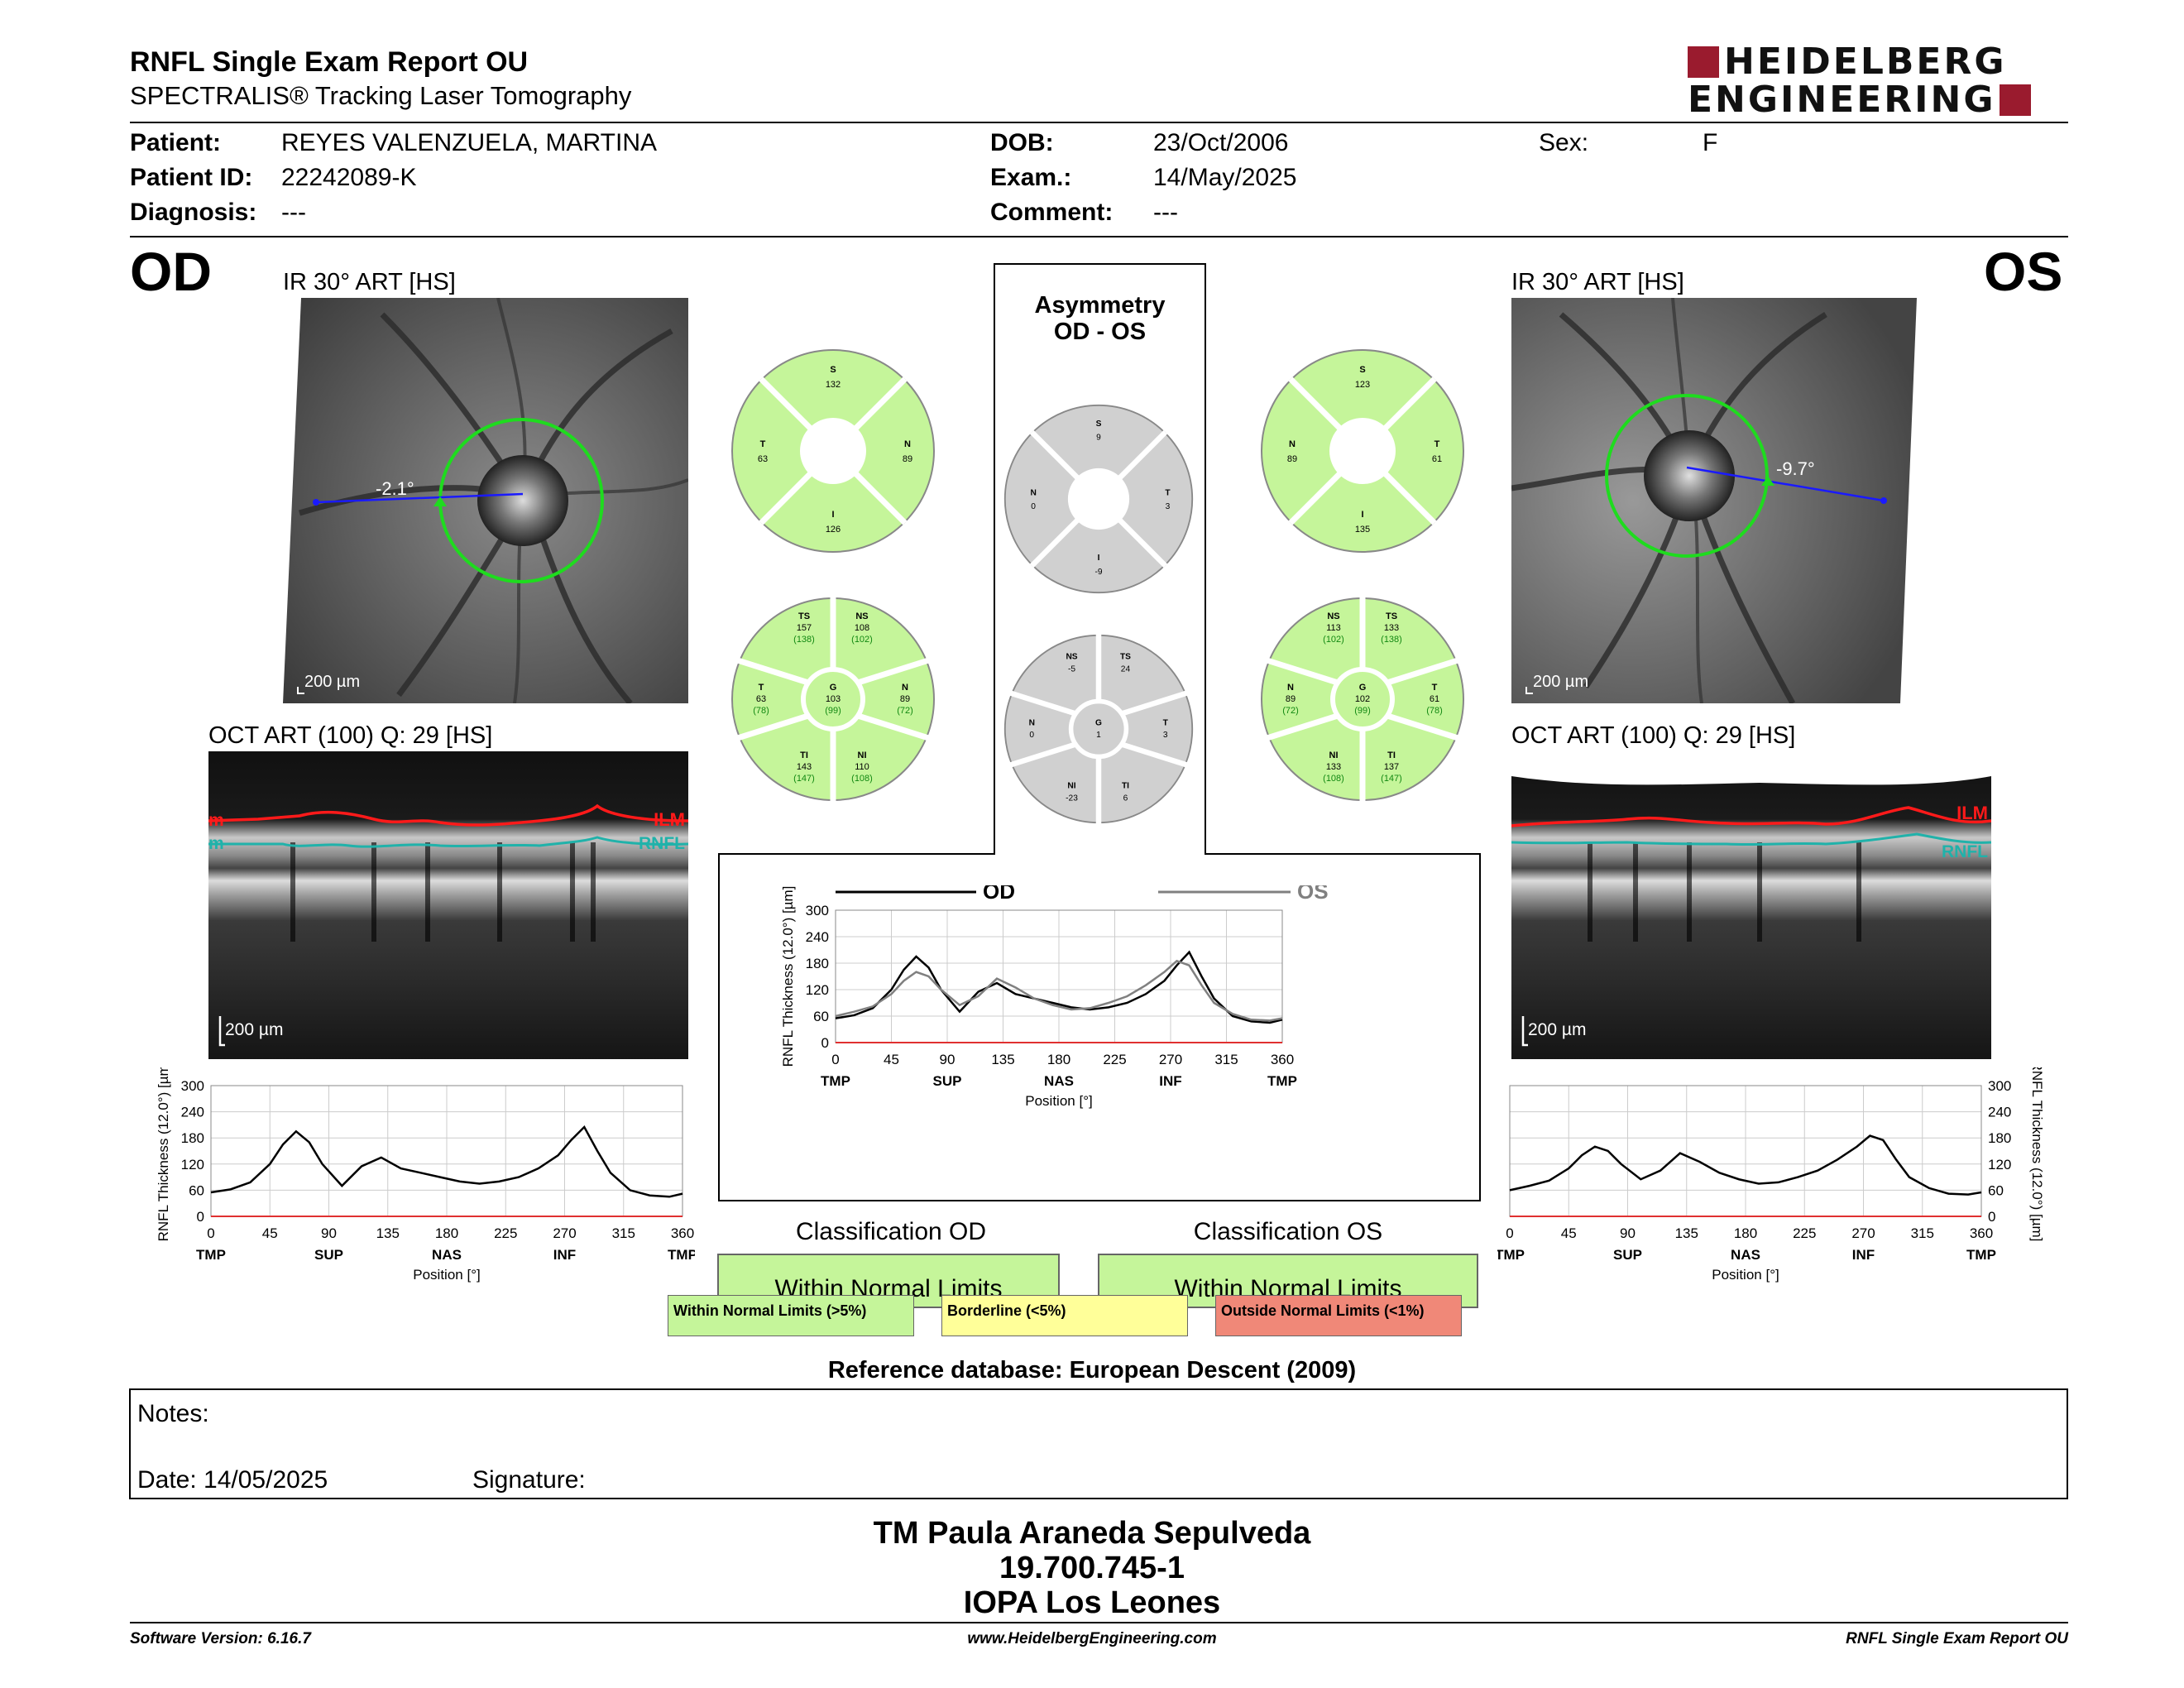 This screenshot has height=1688, width=2184. Describe the element at coordinates (1168, 492) in the screenshot. I see `asym-q-t-label: T` at that location.